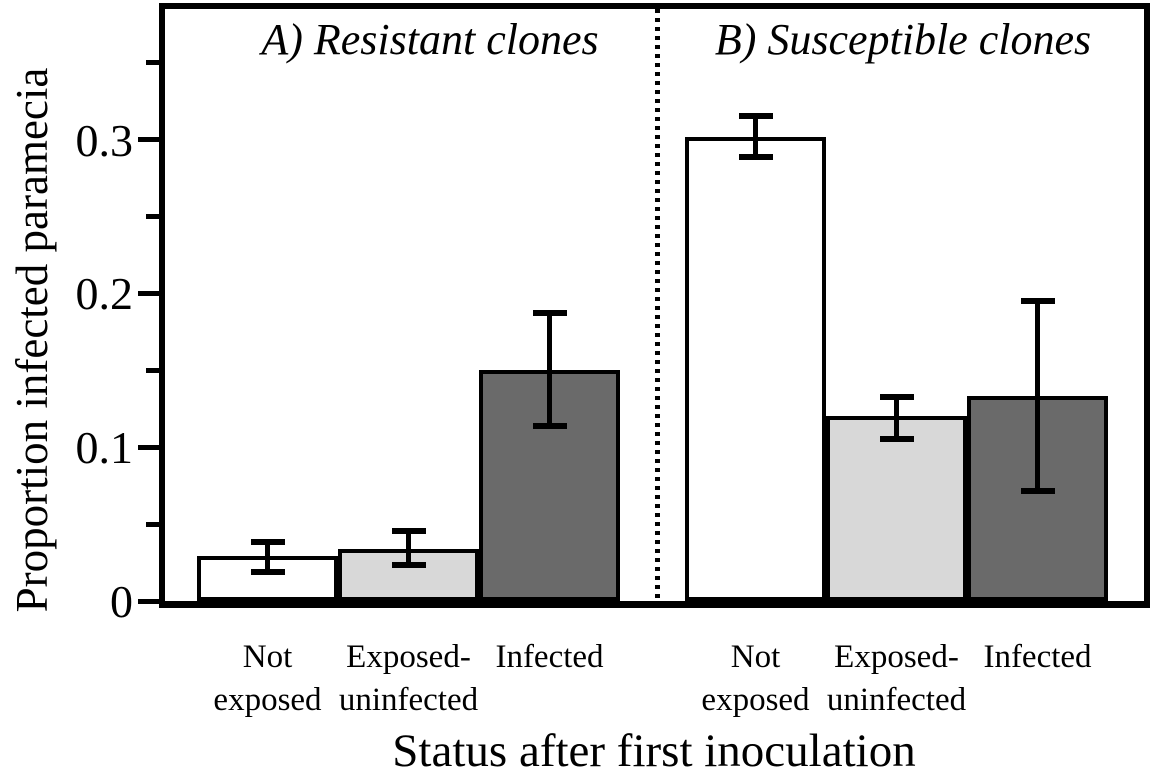 This screenshot has height=778, width=1154. I want to click on panel-title: A) Resistant clones, so click(430, 39).